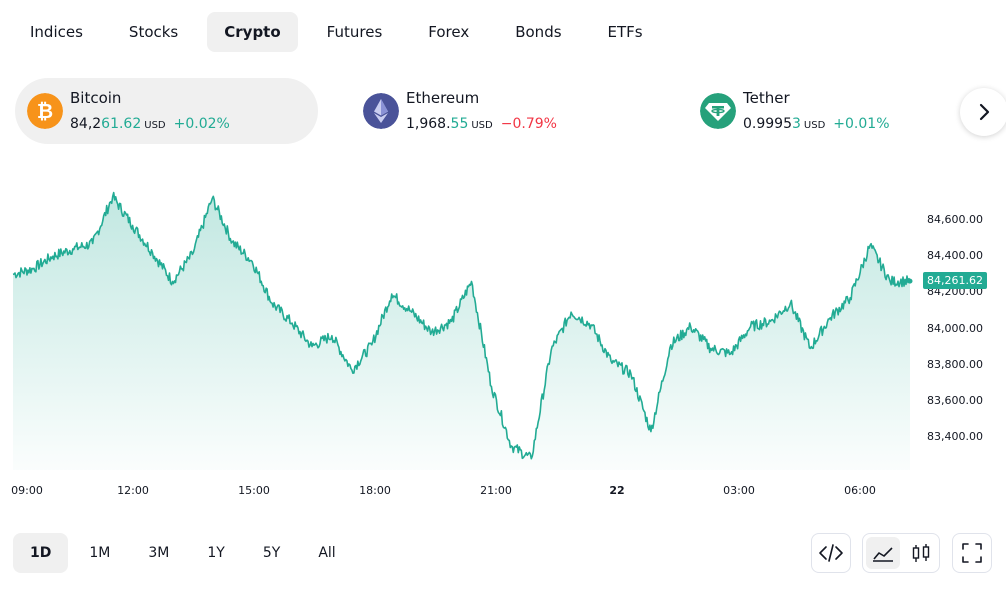 This screenshot has height=593, width=1006. What do you see at coordinates (860, 490) in the screenshot?
I see `x-tick-label: 06:00` at bounding box center [860, 490].